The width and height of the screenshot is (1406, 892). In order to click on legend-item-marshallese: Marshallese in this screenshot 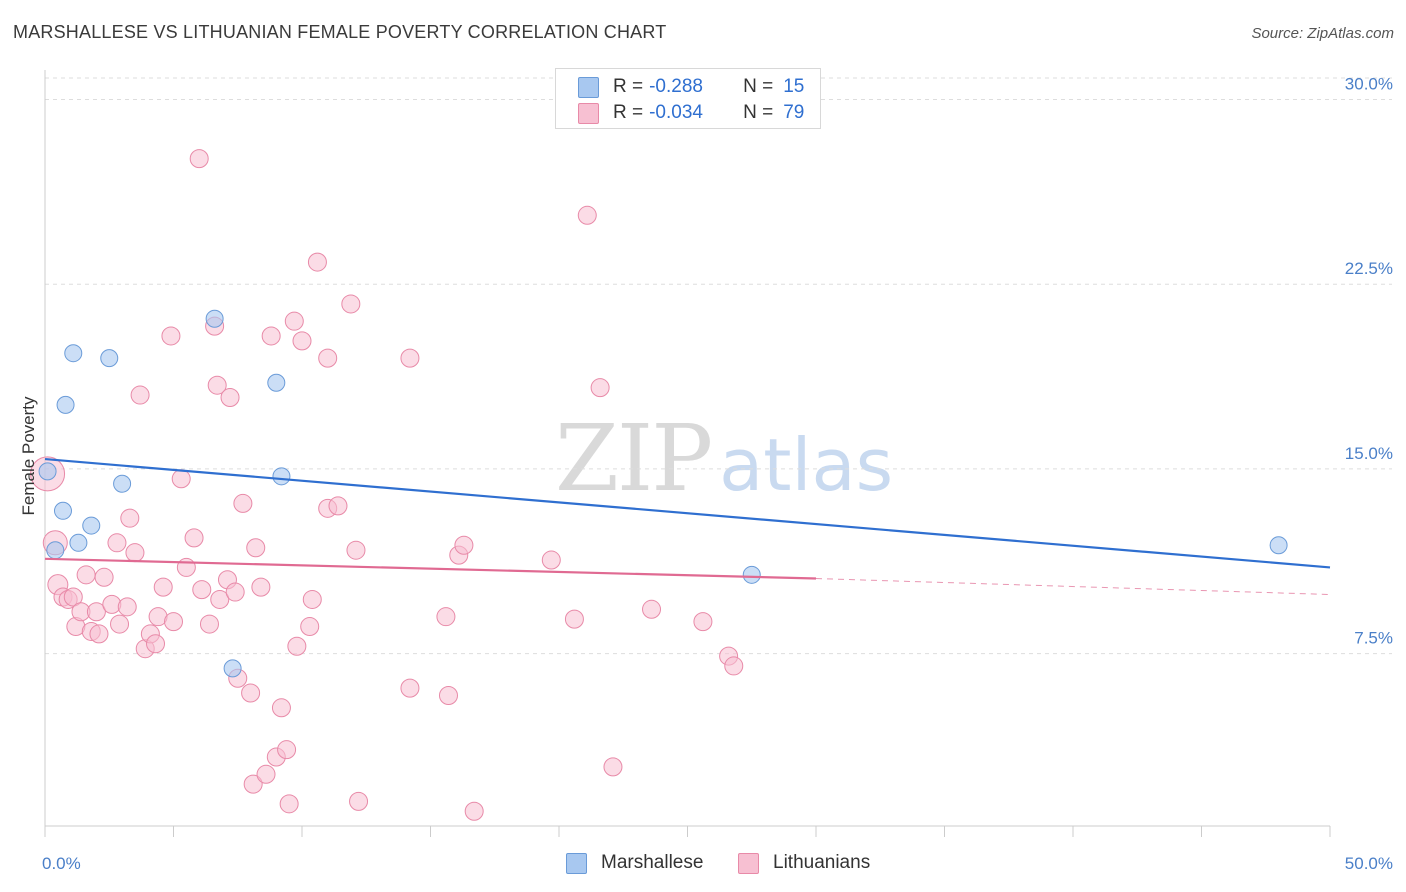, I will do `click(634, 863)`.